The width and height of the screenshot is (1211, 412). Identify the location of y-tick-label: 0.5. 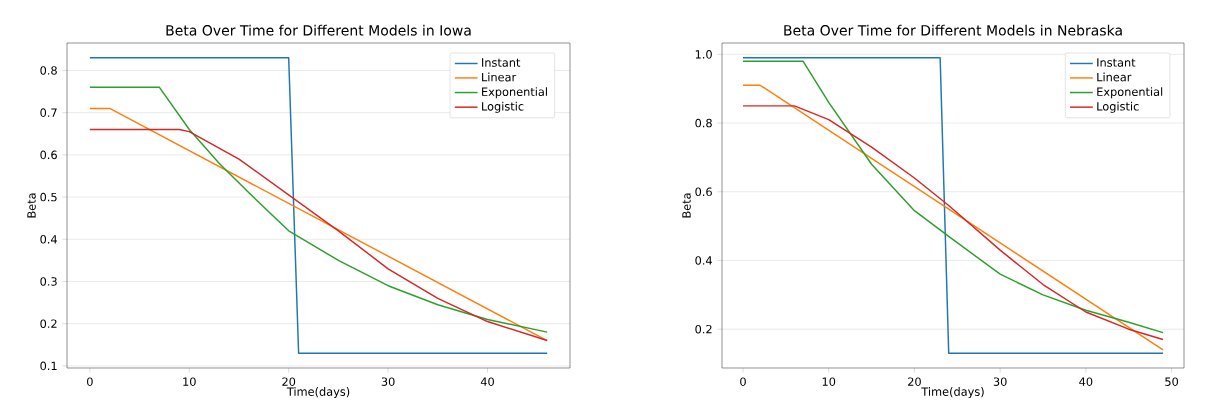
(48, 197).